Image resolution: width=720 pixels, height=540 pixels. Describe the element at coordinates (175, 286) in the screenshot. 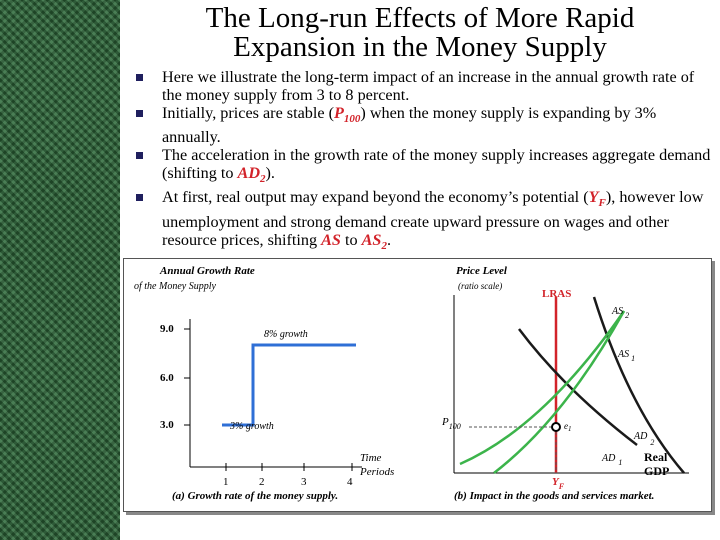

I see `left-ylabel-line2: of the Money Supply` at that location.